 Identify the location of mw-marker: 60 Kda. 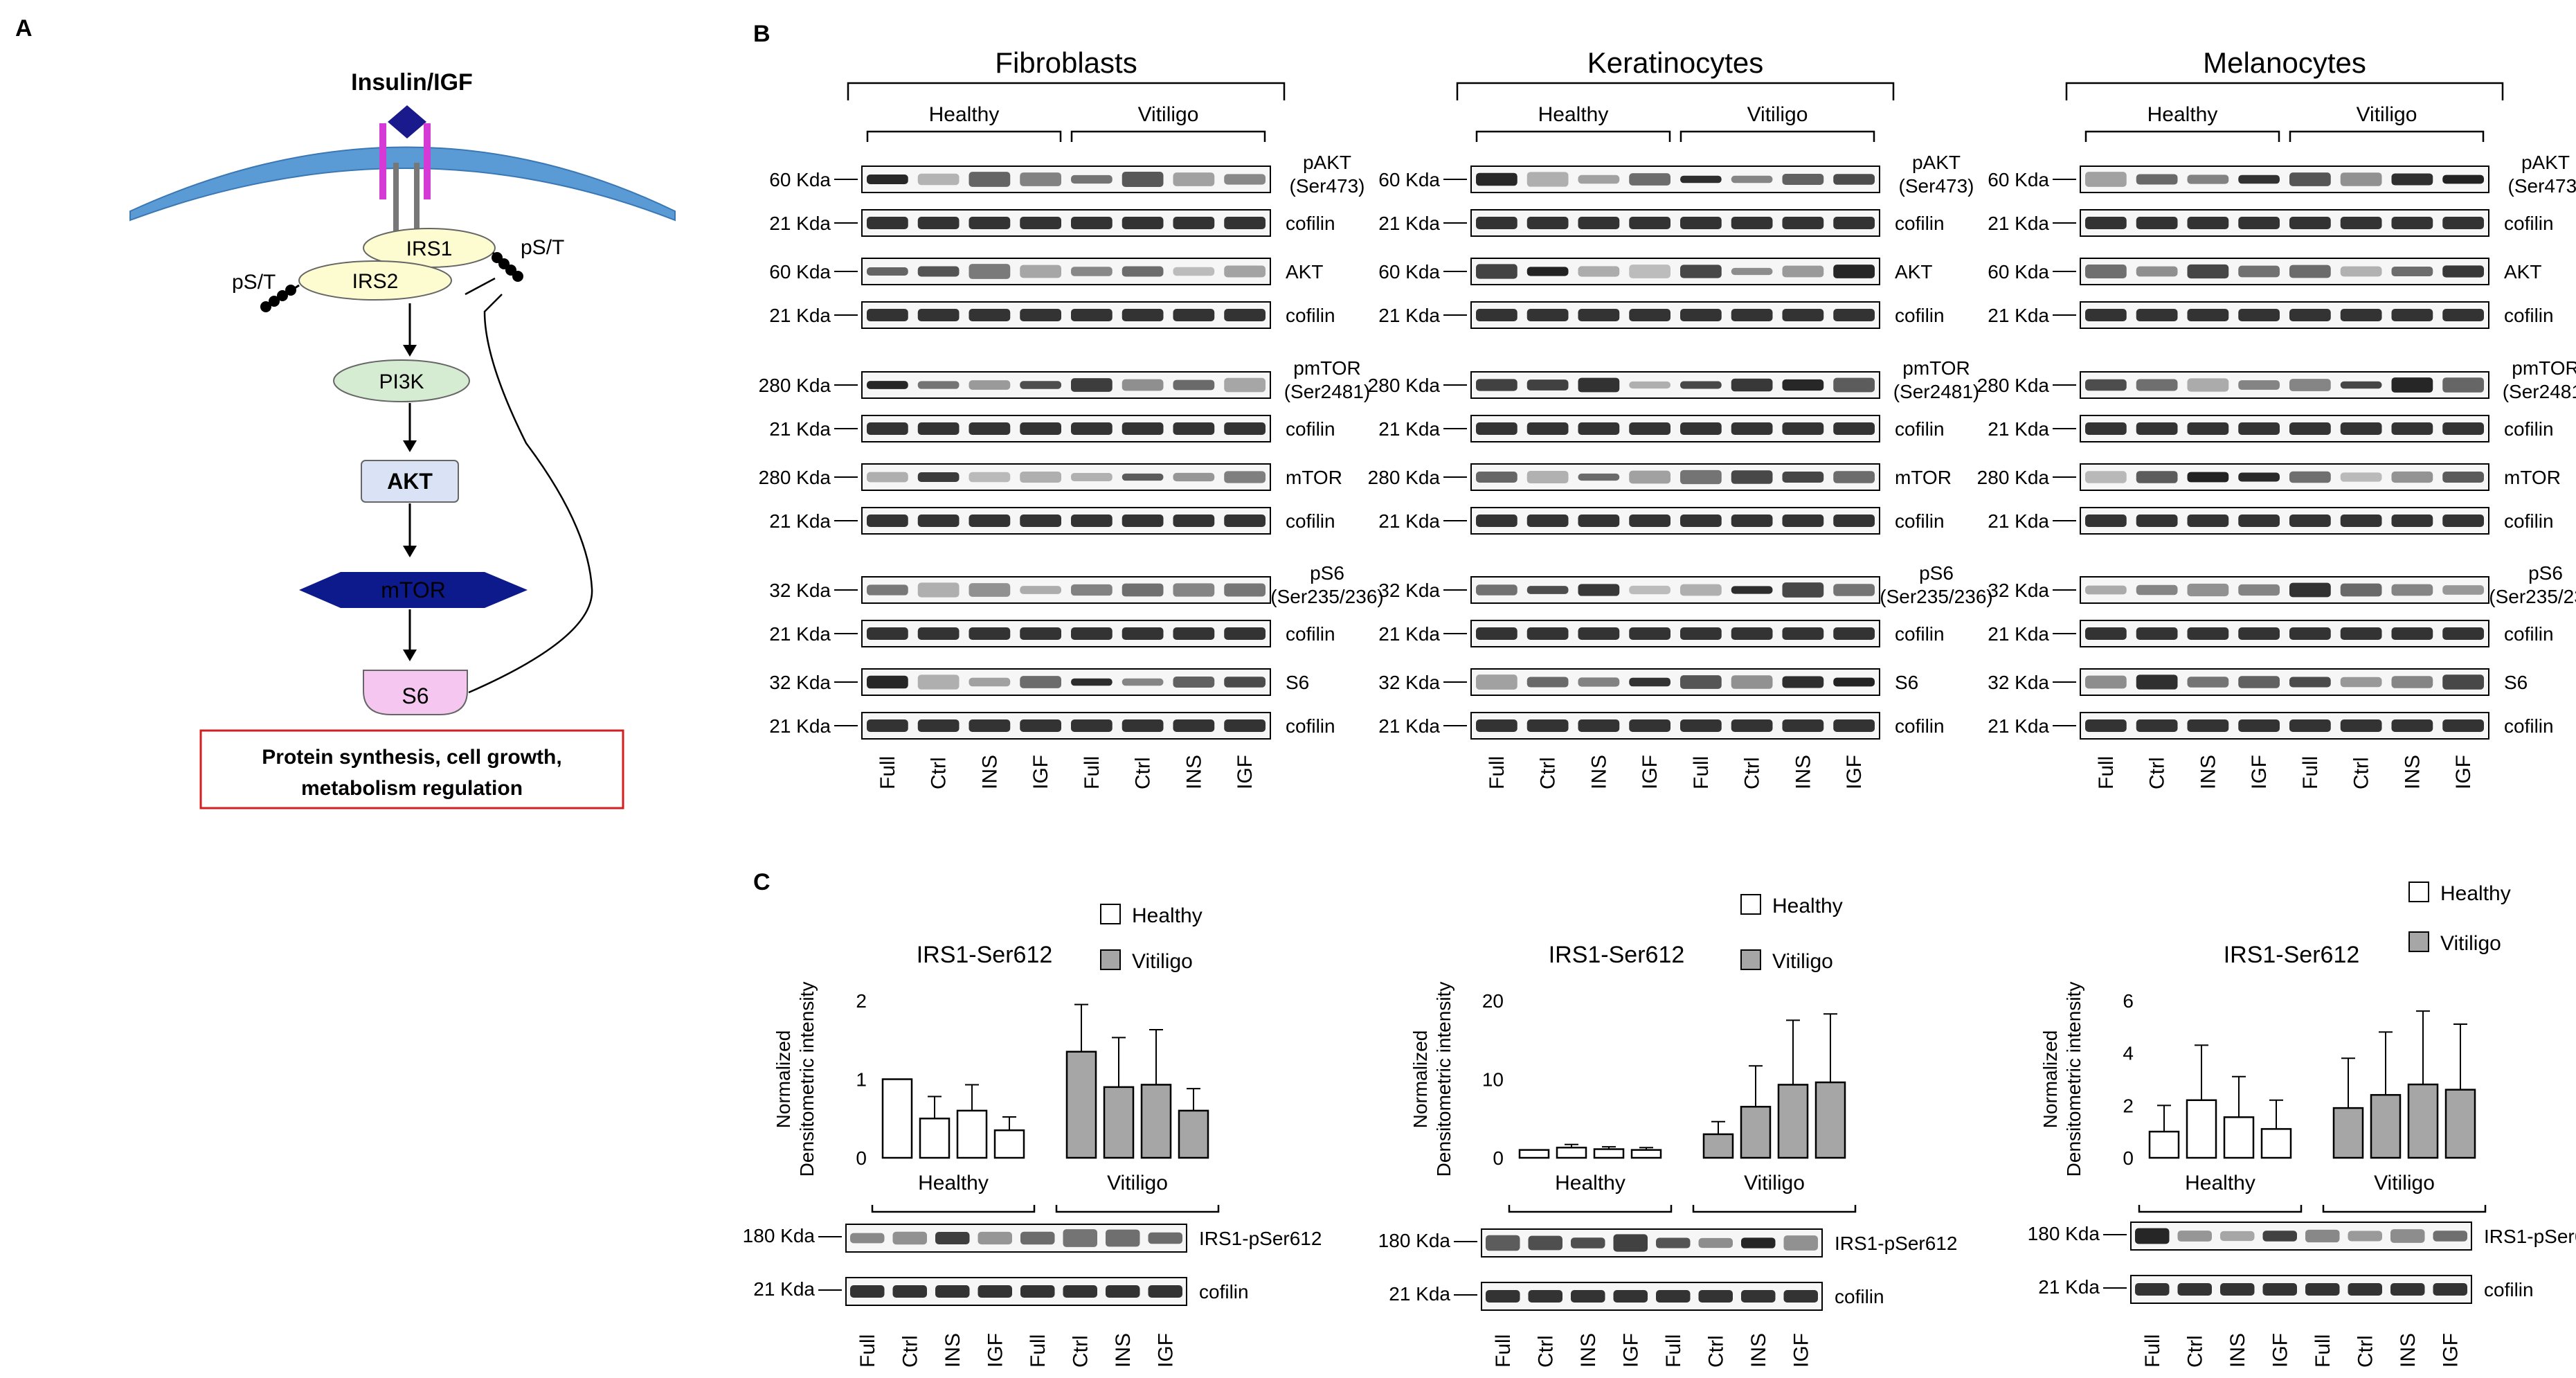
(800, 179).